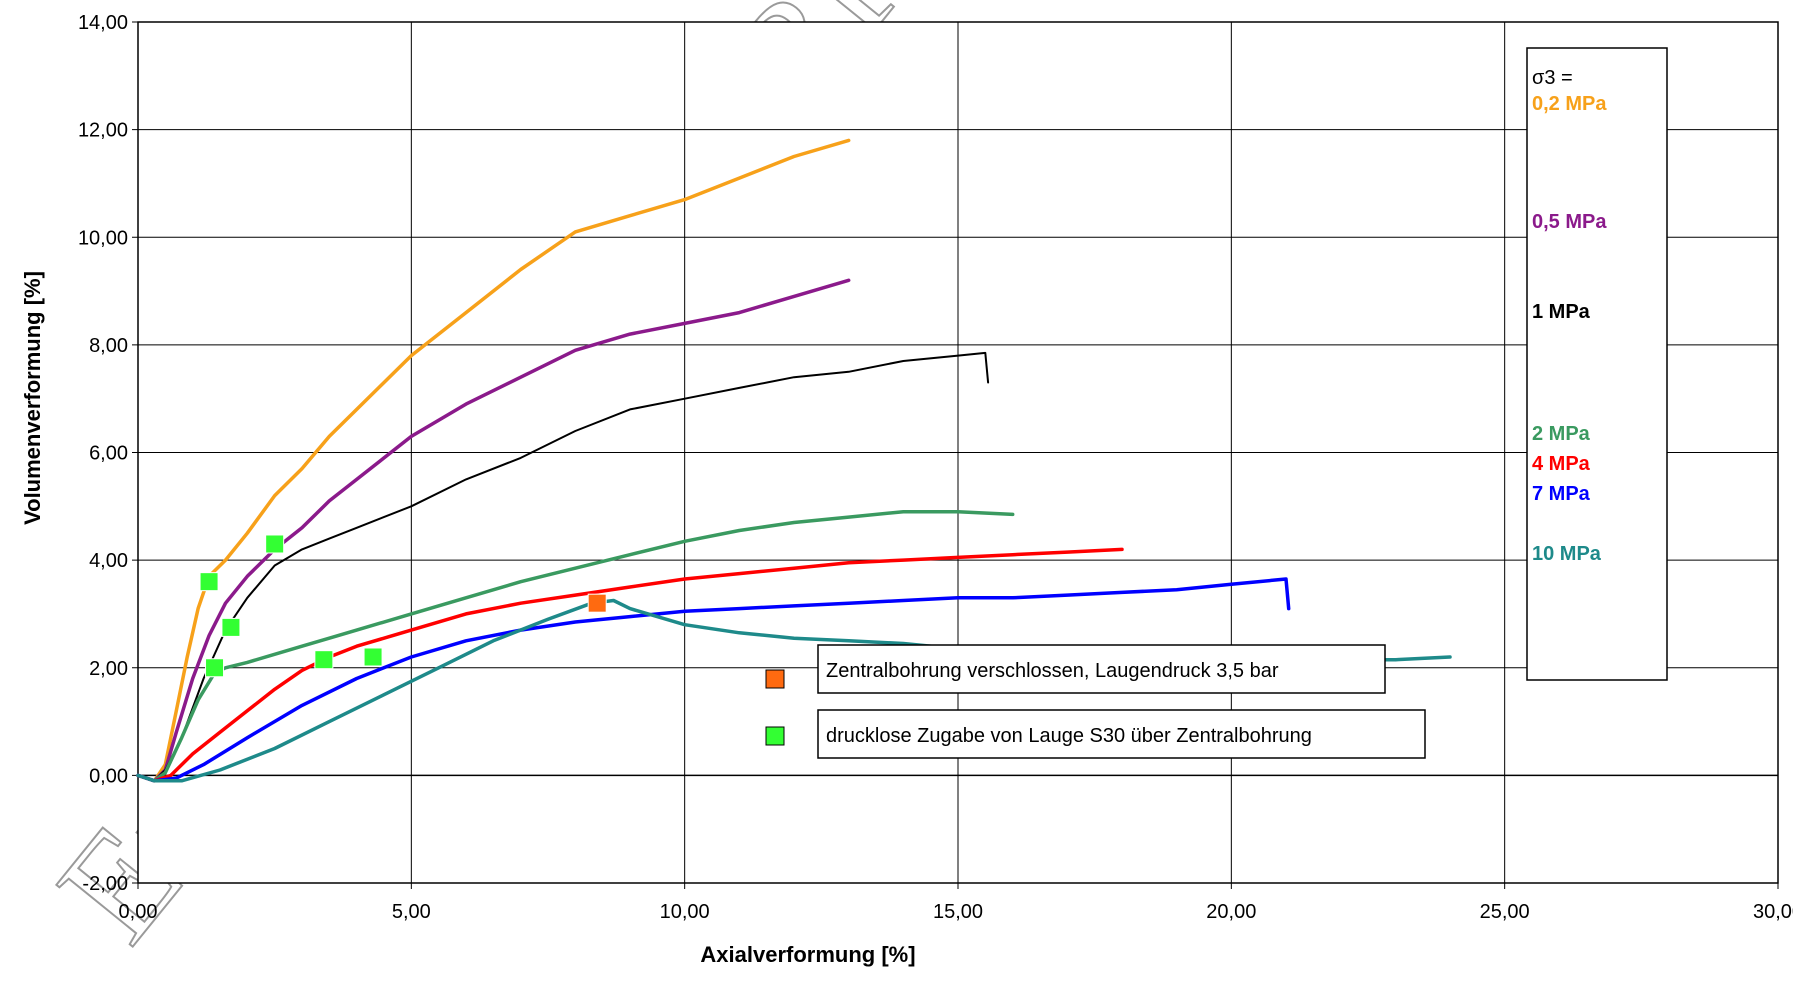  I want to click on y-axis-ticks: -2,00 0,00 2,00 4,00 6,00 8,00 10,00 12,00 14,00, so click(108, 453).